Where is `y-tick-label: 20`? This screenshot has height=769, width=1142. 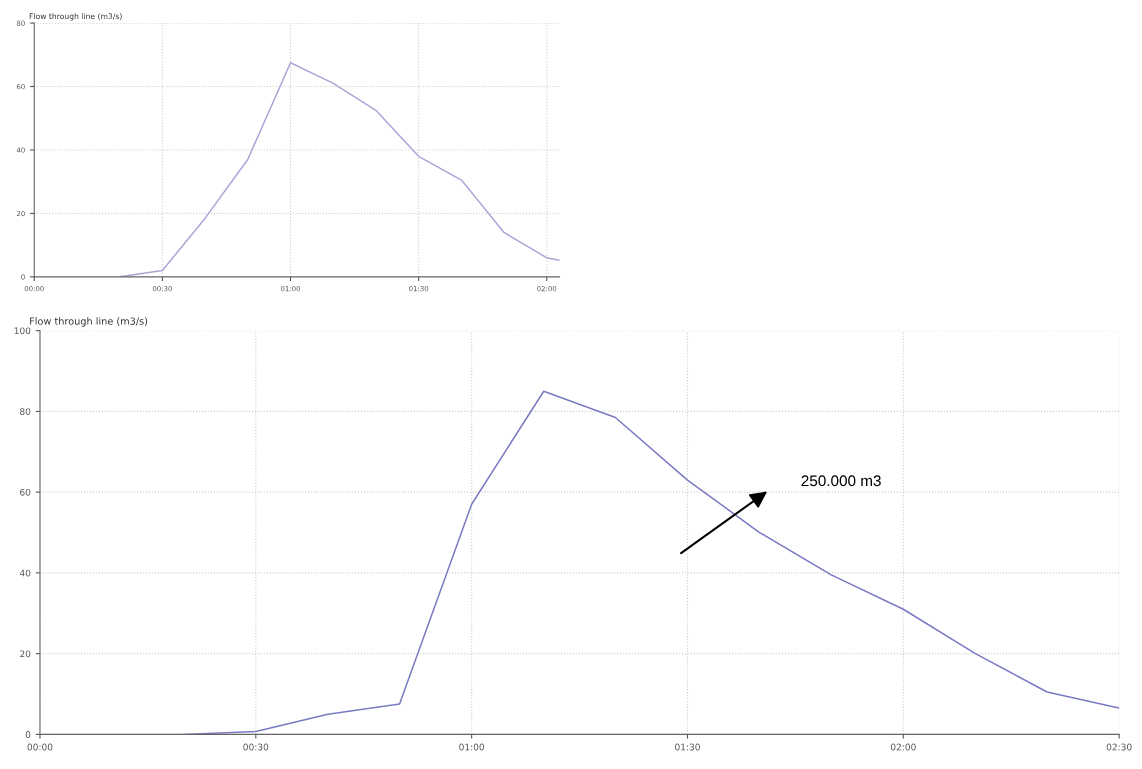
y-tick-label: 20 is located at coordinates (25, 654).